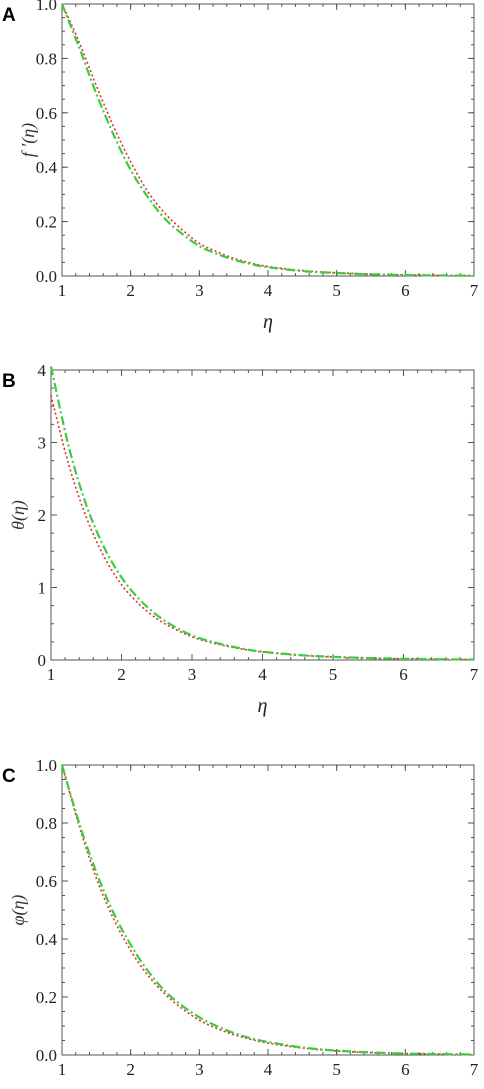 Image resolution: width=484 pixels, height=1089 pixels. What do you see at coordinates (42, 515) in the screenshot?
I see `y-tick-label: 2` at bounding box center [42, 515].